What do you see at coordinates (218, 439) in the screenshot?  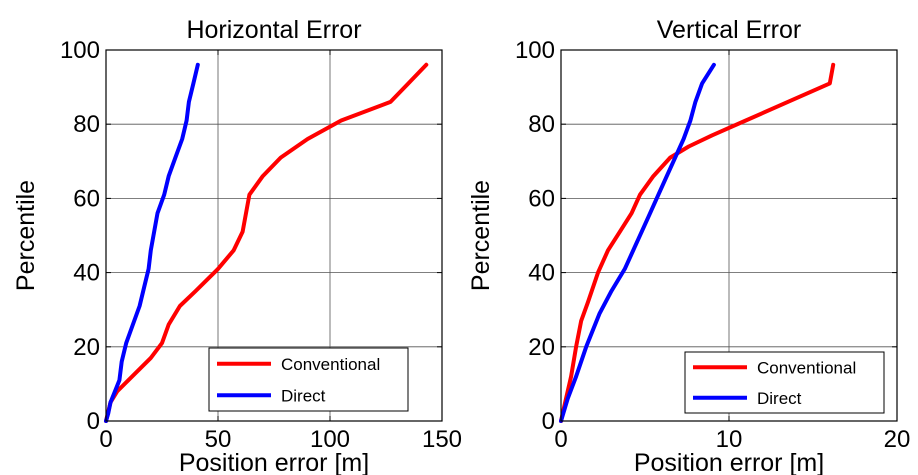 I see `x-tick-label: 50` at bounding box center [218, 439].